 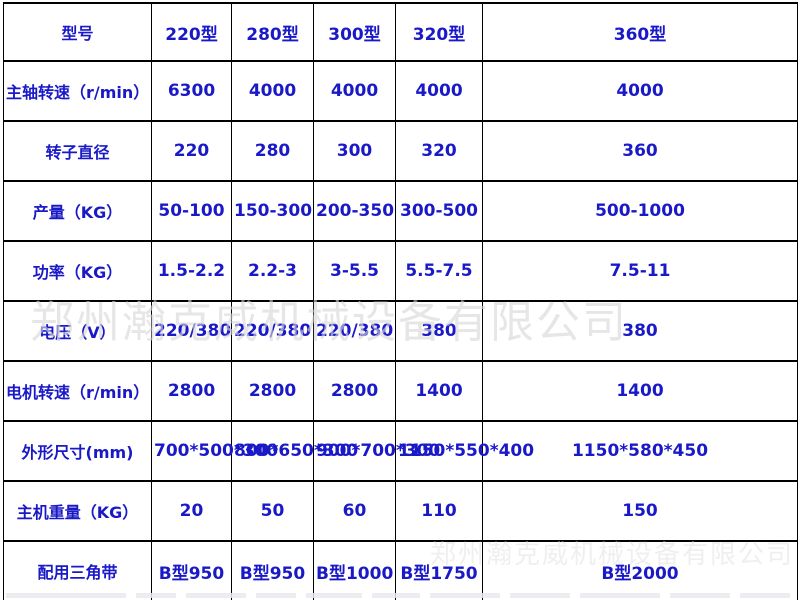 I want to click on row-value: 1150*580*450, so click(x=640, y=451).